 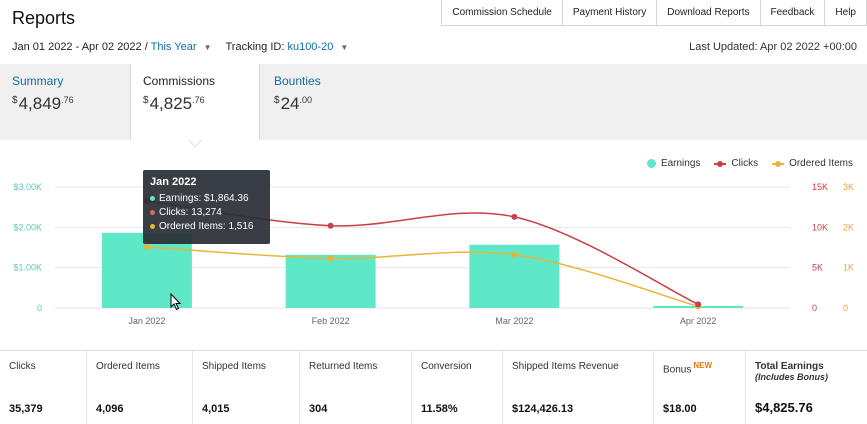 I want to click on earnings-bullet-icon, so click(x=152, y=198).